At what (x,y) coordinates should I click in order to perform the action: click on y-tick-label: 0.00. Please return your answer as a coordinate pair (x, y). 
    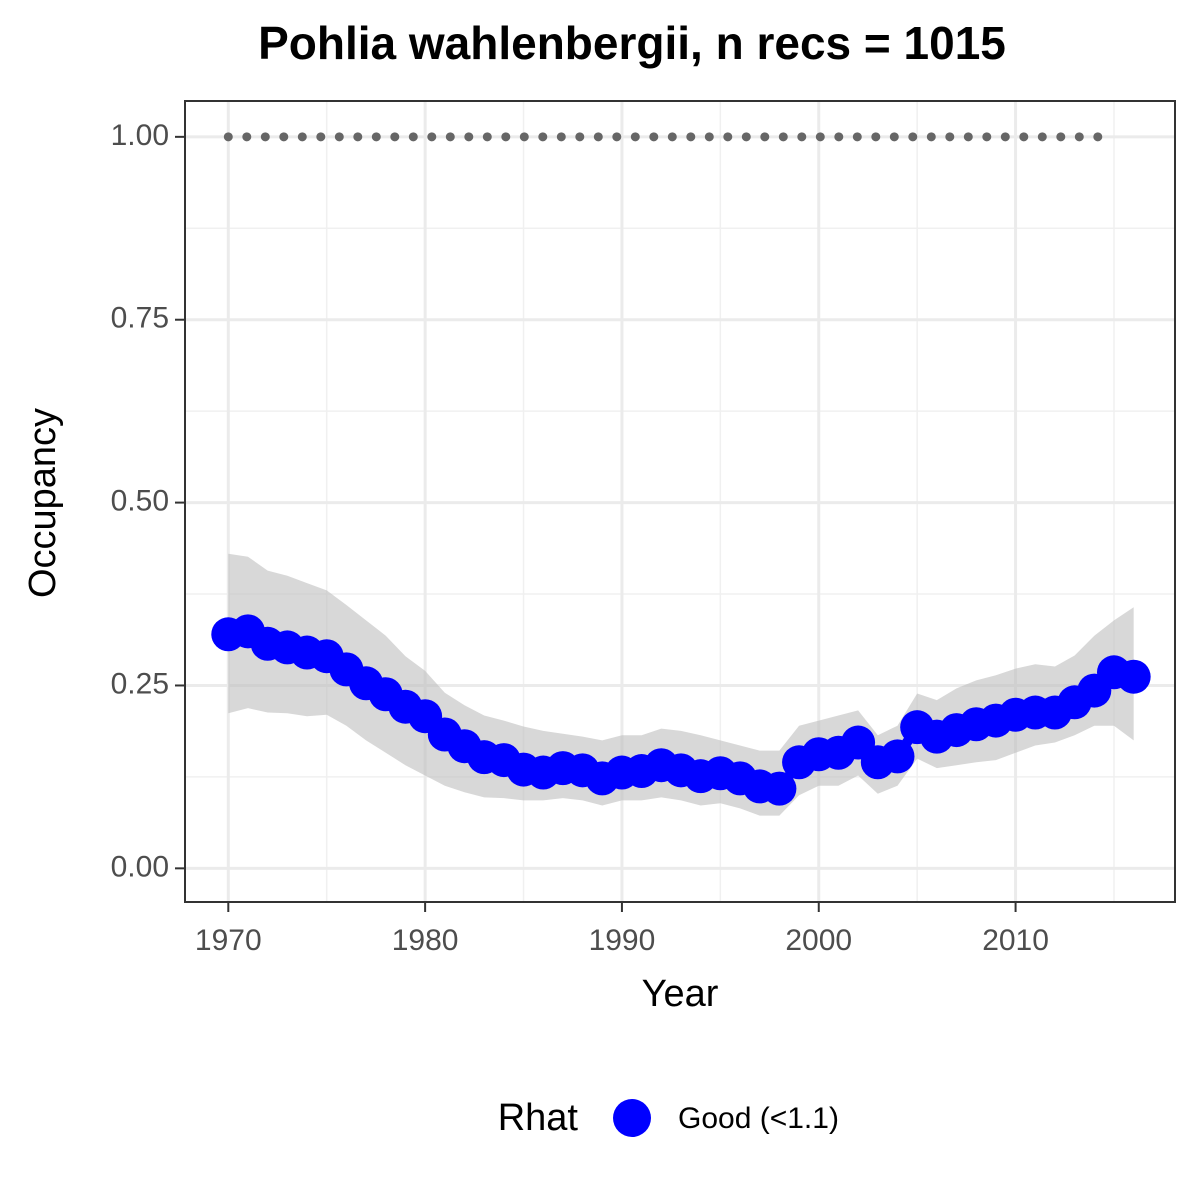
    Looking at the image, I should click on (140, 866).